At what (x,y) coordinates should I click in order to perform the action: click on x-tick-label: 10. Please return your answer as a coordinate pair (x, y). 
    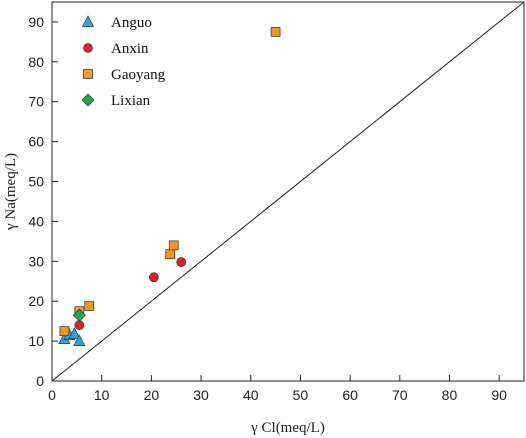
    Looking at the image, I should click on (102, 395).